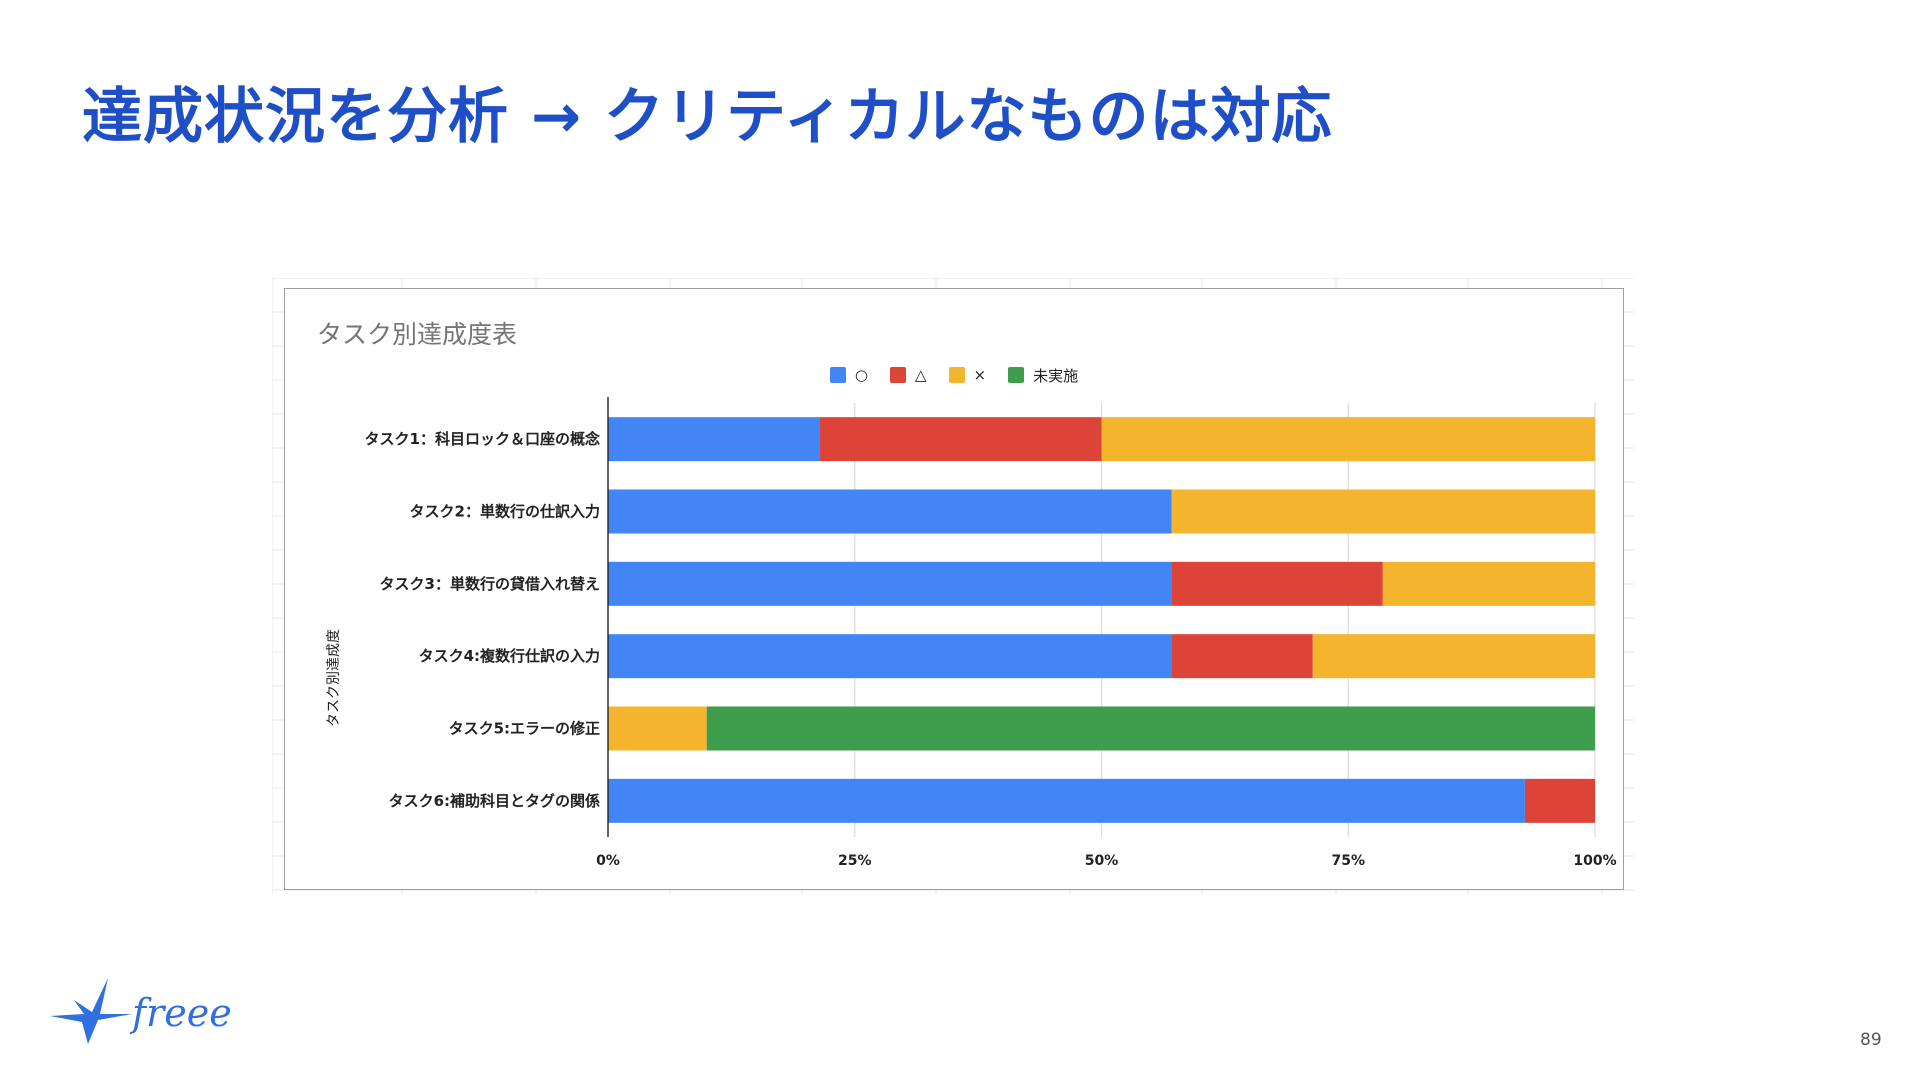  What do you see at coordinates (848, 375) in the screenshot?
I see `legend-item-0: ○` at bounding box center [848, 375].